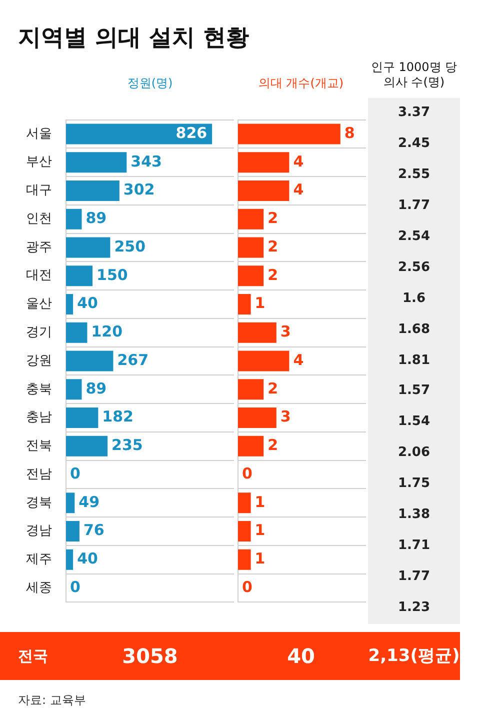 This screenshot has width=480, height=728. Describe the element at coordinates (39, 560) in the screenshot. I see `y-tick-label: 제주` at that location.